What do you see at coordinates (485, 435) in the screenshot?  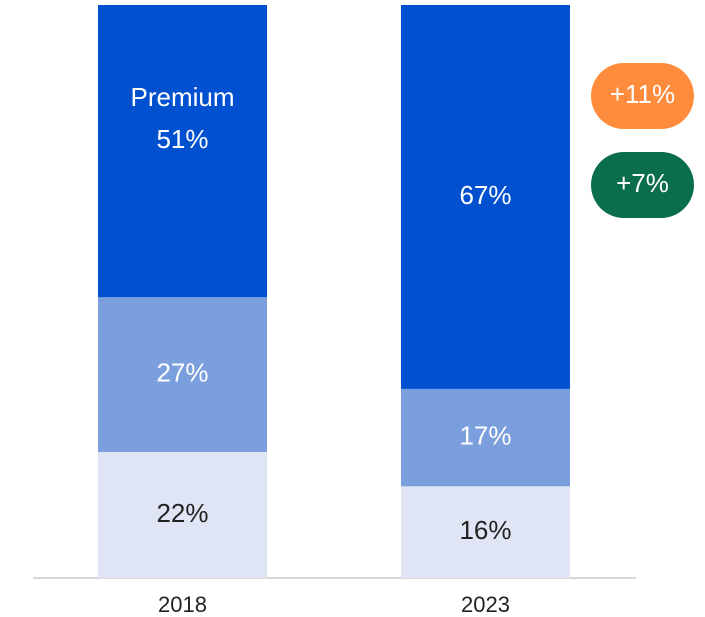 I see `data-label: 17%` at bounding box center [485, 435].